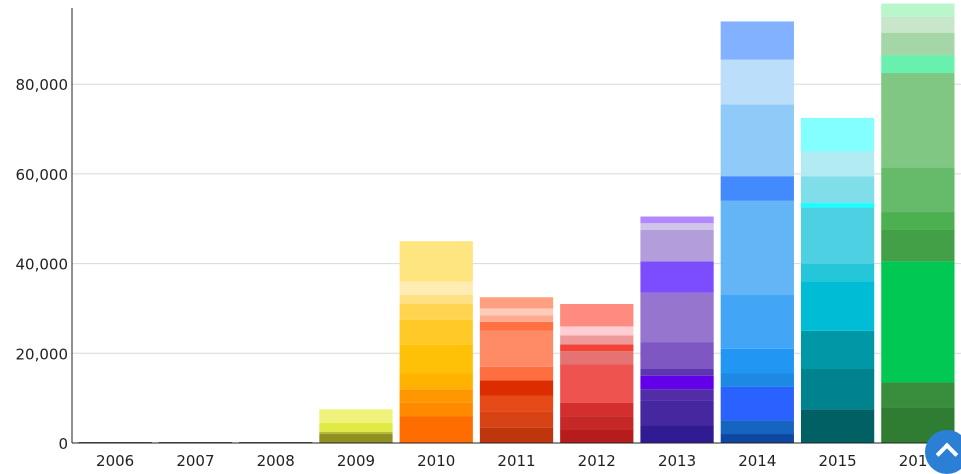  I want to click on x-tick-label: 2009, so click(356, 461).